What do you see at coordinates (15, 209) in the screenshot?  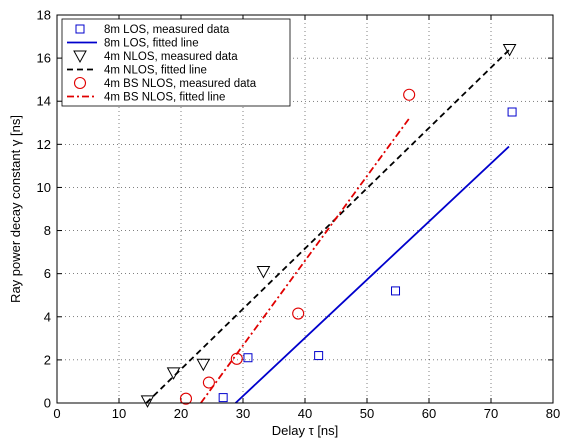 I see `y-axis-label: Ray power decay constant γ [ns]` at bounding box center [15, 209].